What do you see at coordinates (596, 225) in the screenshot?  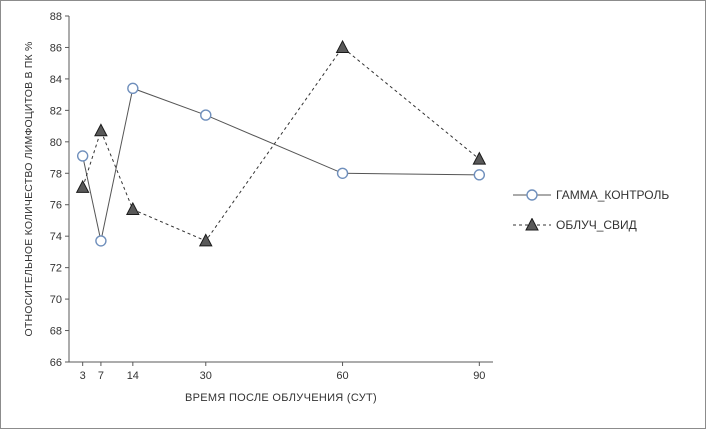 I see `legend-label-obluch-svid: ОБЛУЧ_СВИД` at bounding box center [596, 225].